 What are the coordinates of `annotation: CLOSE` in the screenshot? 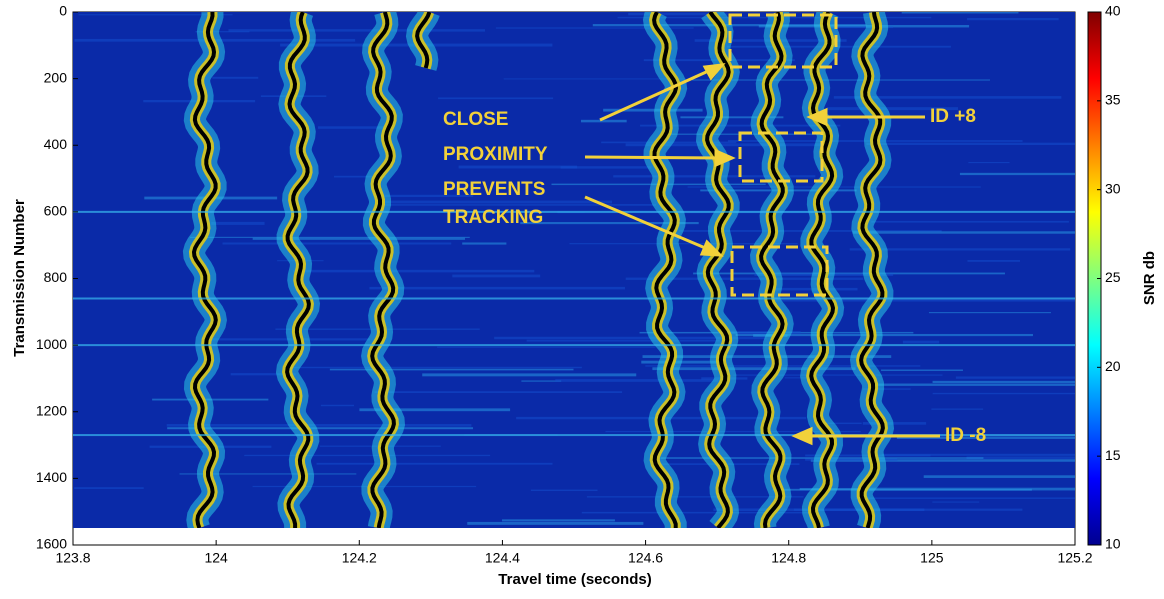 It's located at (475, 119).